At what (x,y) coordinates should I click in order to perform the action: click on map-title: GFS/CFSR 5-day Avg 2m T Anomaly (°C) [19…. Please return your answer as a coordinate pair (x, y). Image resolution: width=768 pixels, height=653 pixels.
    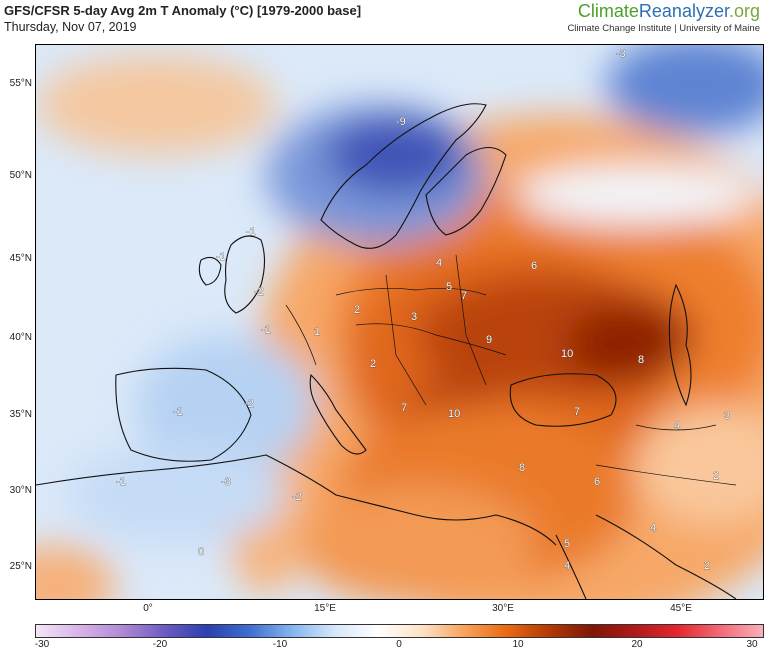
    Looking at the image, I should click on (183, 10).